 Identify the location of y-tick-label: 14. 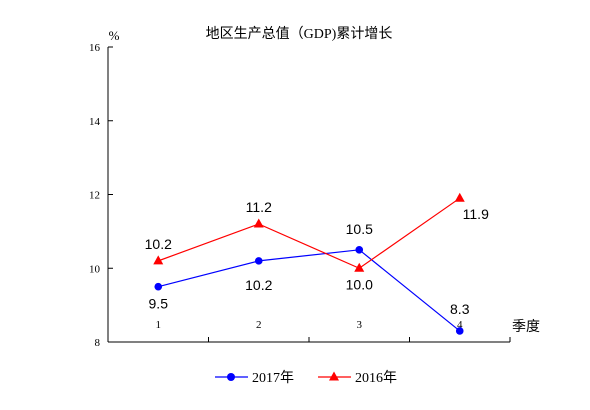
(95, 122).